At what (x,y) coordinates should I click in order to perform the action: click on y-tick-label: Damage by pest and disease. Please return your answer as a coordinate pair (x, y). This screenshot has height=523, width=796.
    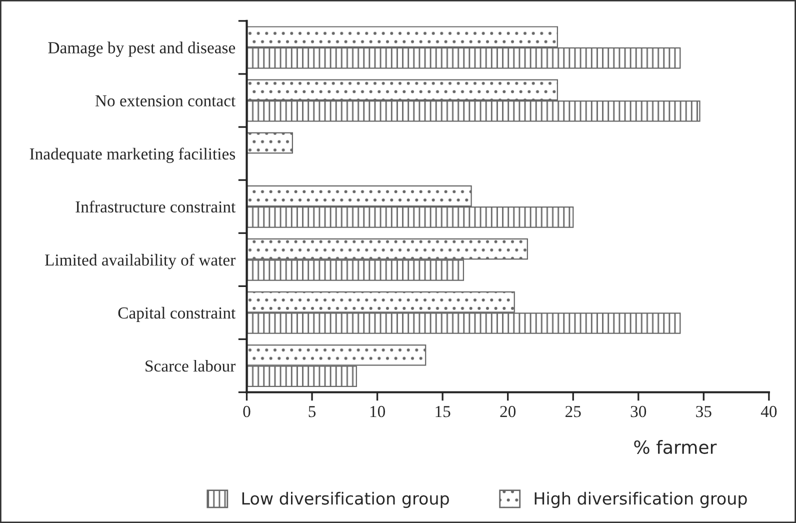
    Looking at the image, I should click on (142, 49).